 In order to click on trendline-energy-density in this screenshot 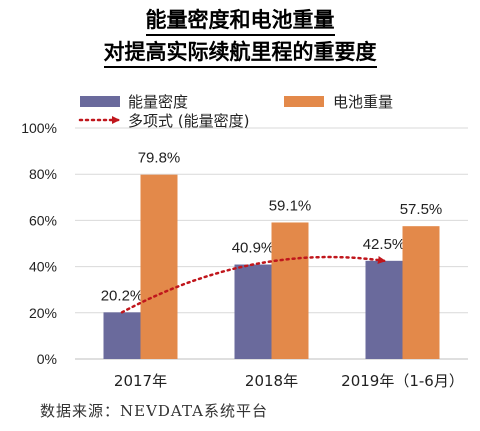, I will do `click(253, 284)`.